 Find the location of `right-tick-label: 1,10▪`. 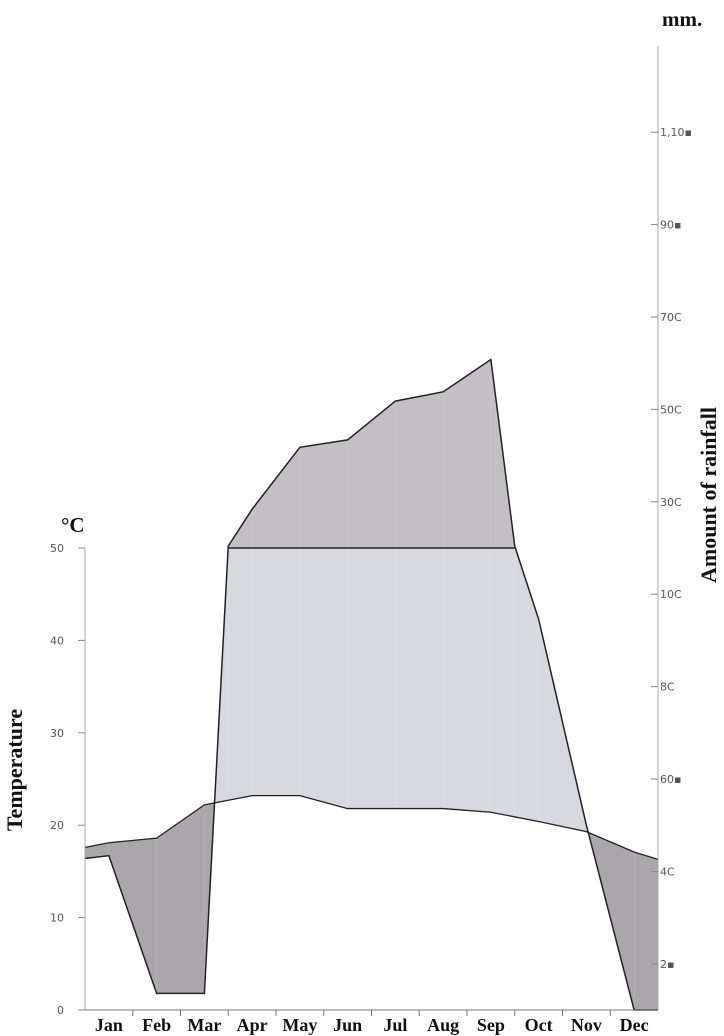

right-tick-label: 1,10▪ is located at coordinates (676, 132).